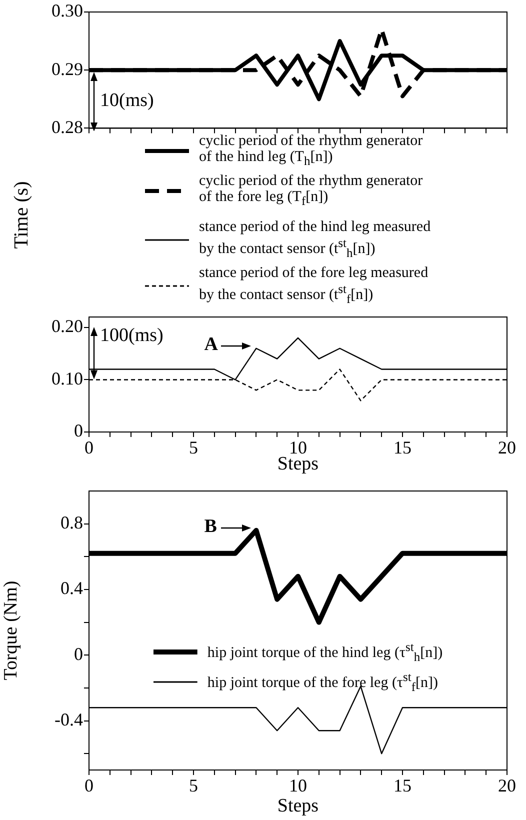 The image size is (526, 820). Describe the element at coordinates (67, 68) in the screenshot. I see `y-tick-label: 0.29` at that location.